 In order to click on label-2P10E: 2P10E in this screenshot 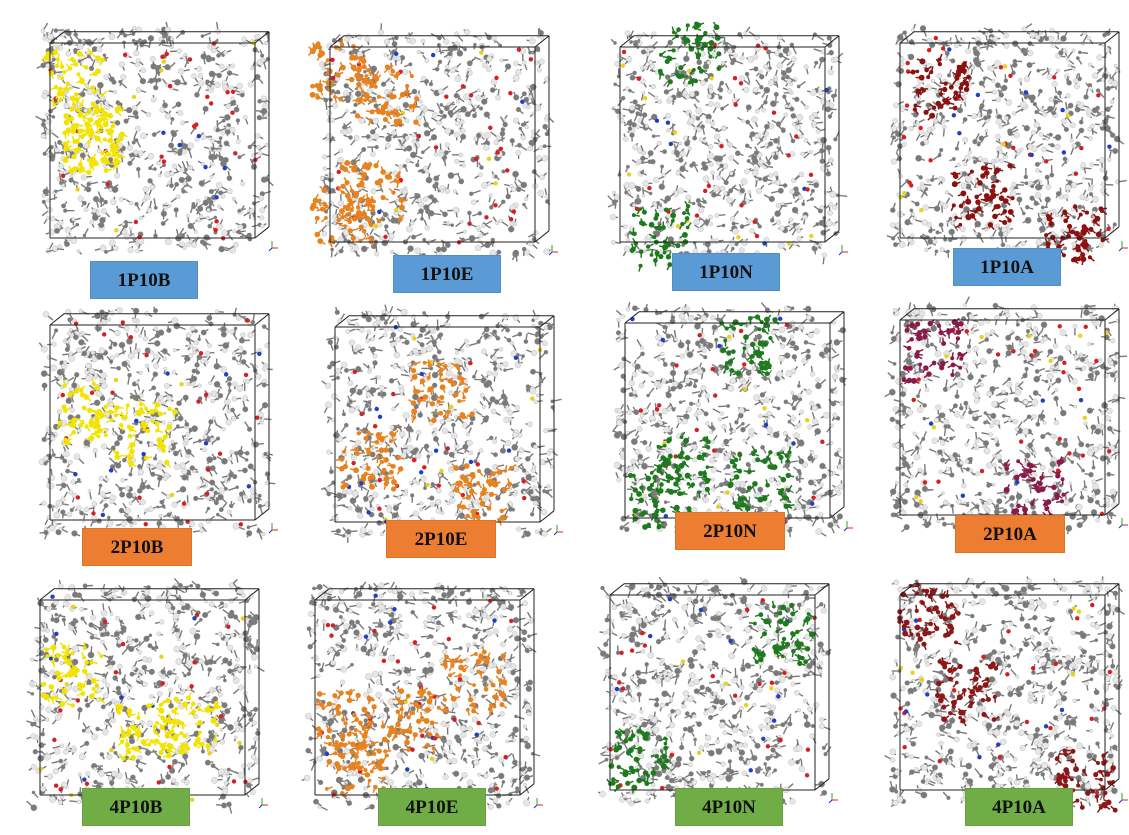, I will do `click(441, 539)`.